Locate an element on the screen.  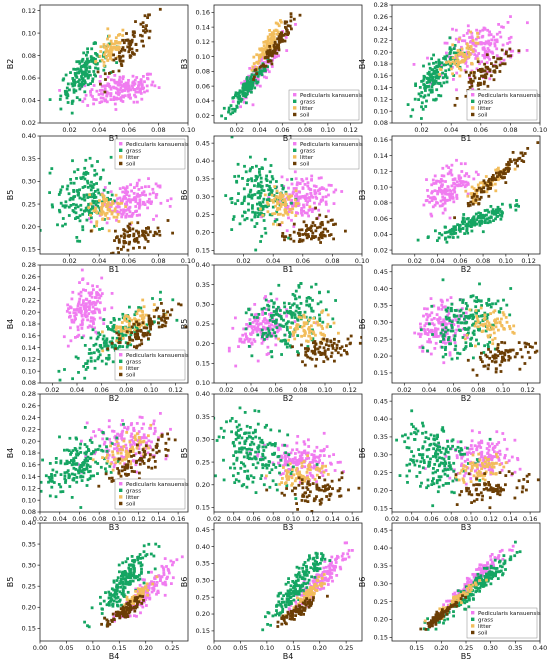
y-tick-label: 0.28 is located at coordinates (381, 5).